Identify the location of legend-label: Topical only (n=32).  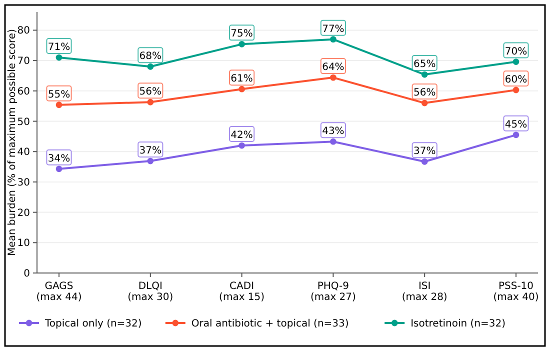
(93, 324).